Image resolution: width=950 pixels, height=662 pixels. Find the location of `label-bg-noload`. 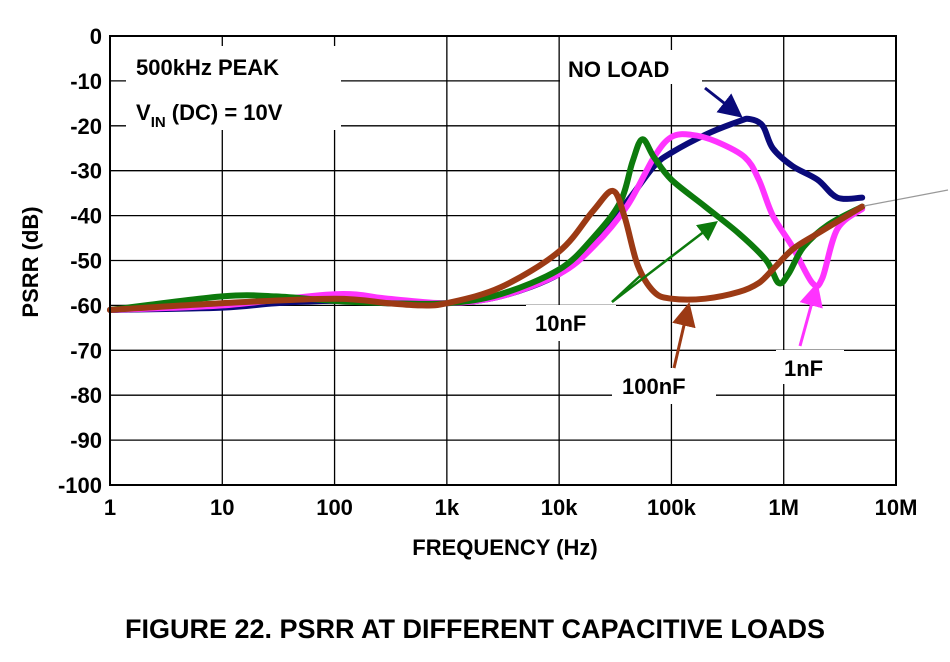

label-bg-noload is located at coordinates (631, 67).